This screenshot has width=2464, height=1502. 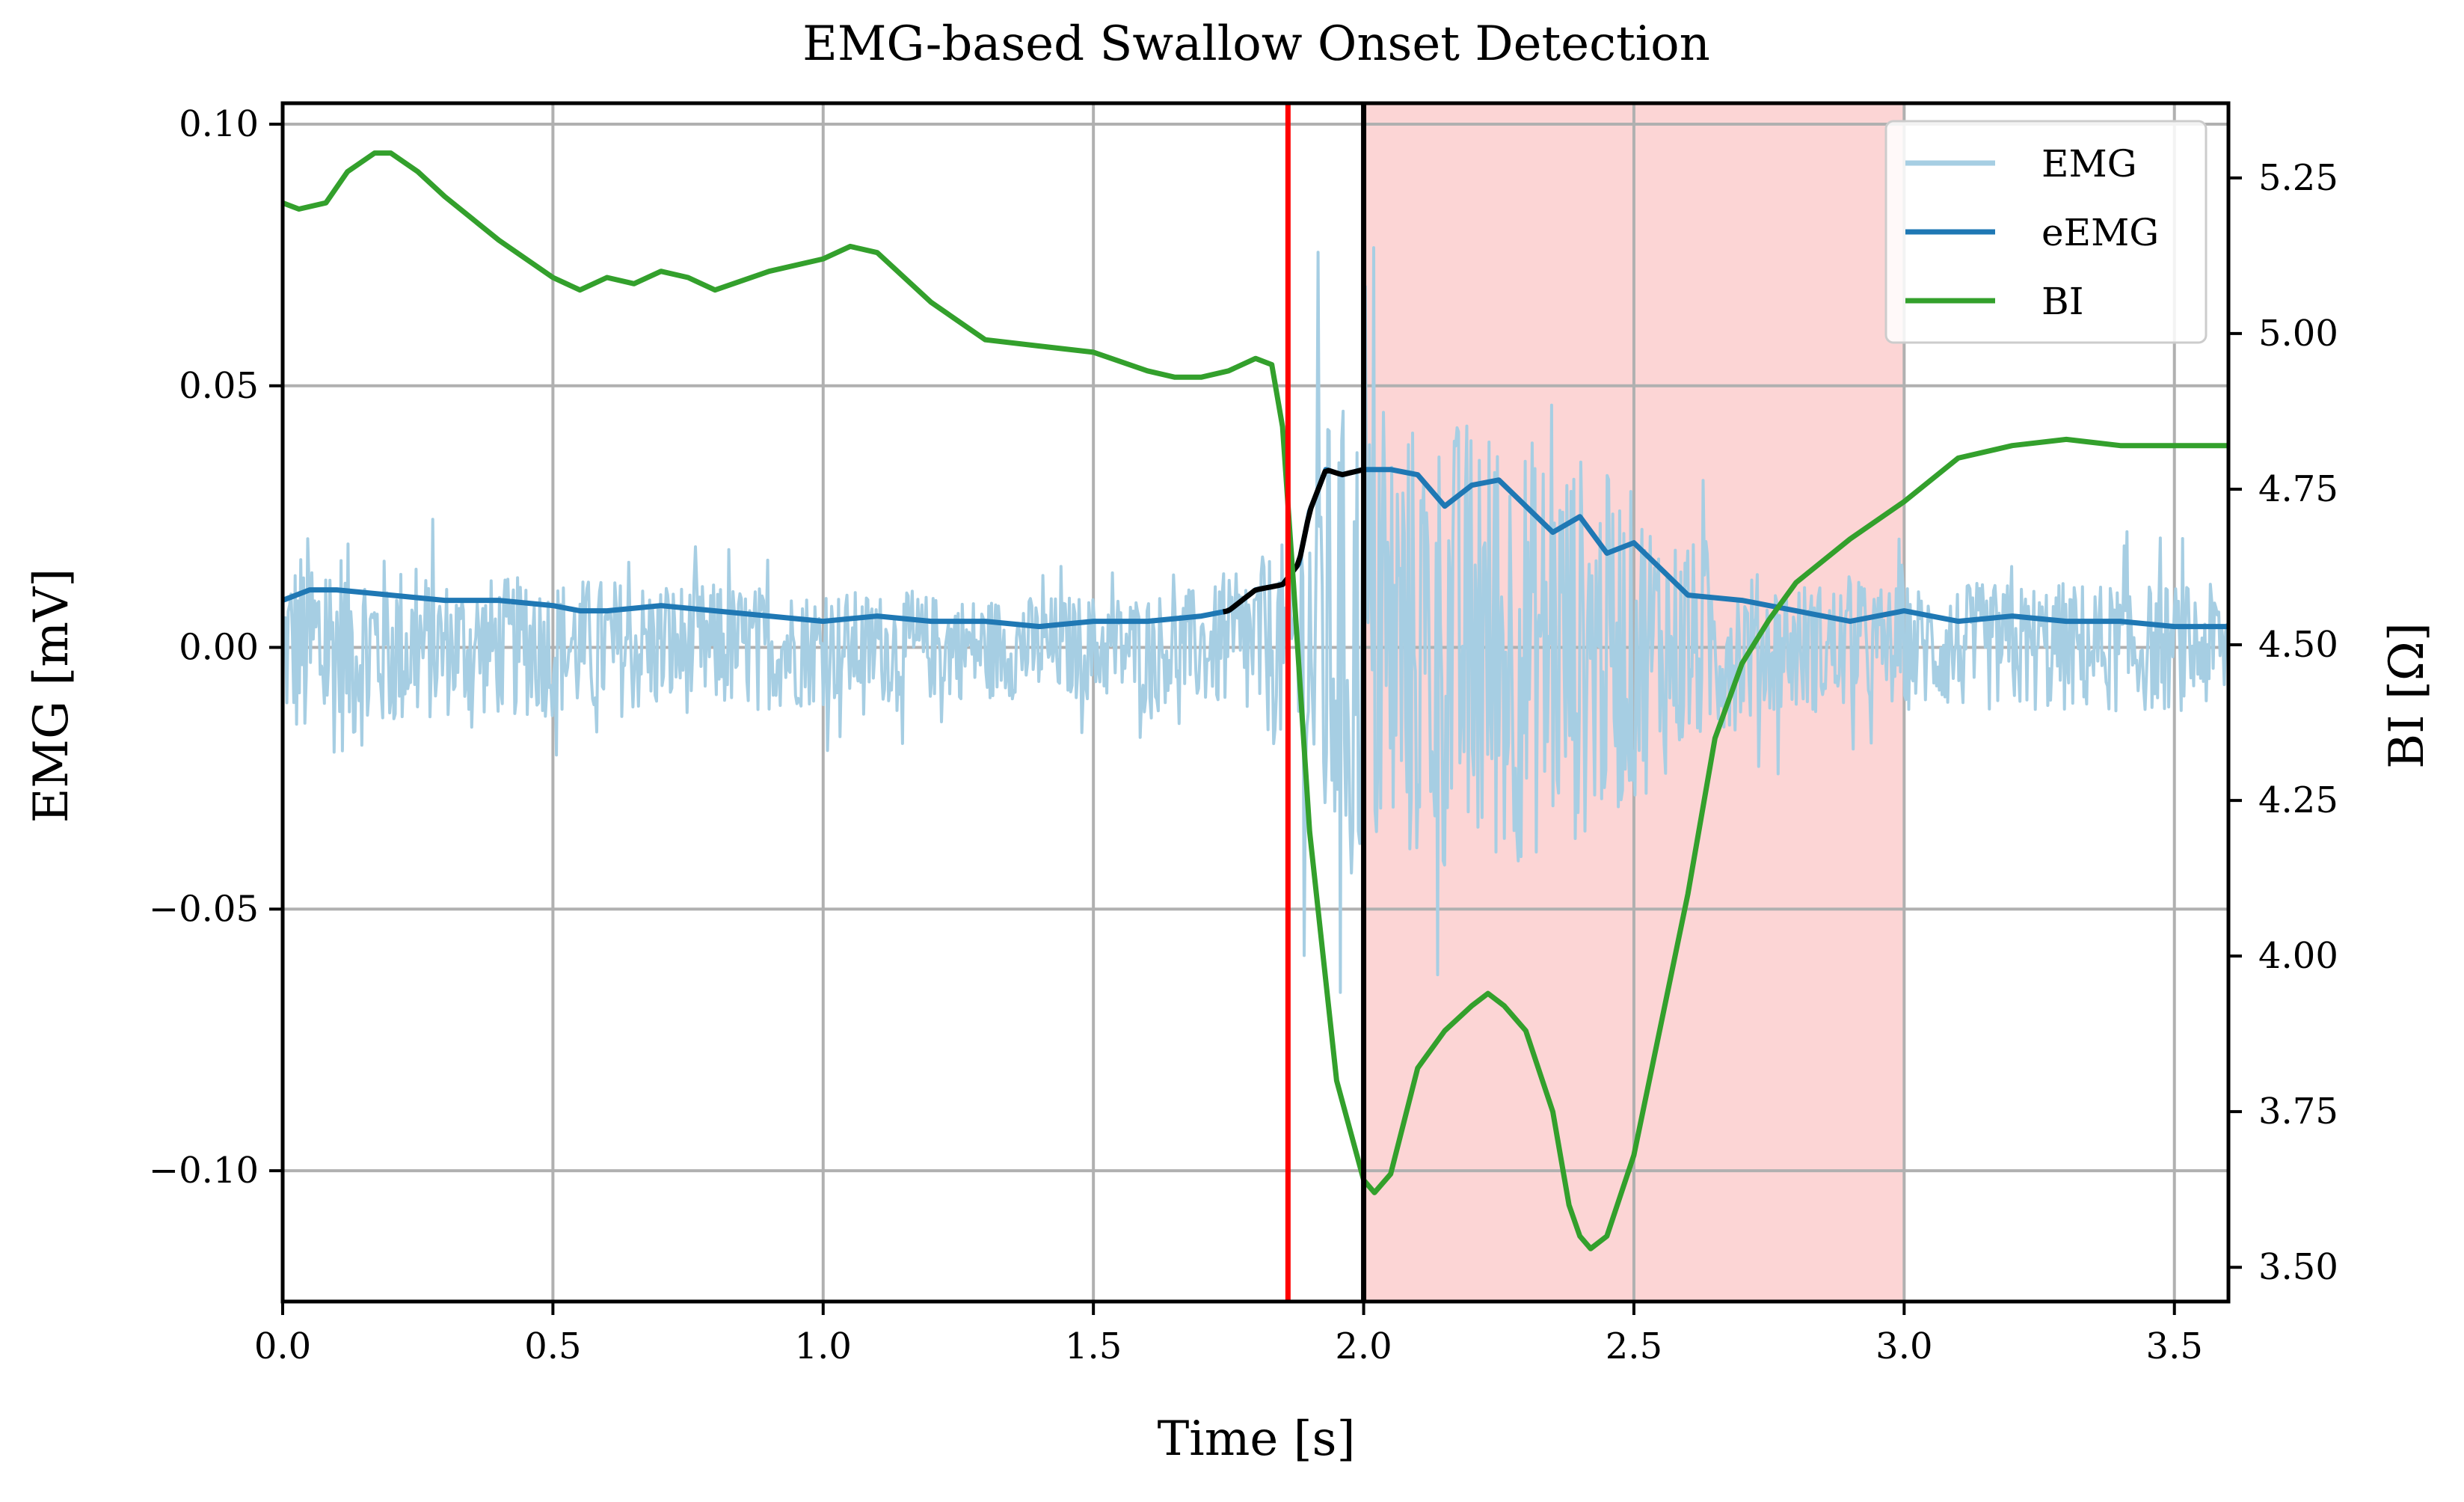 What do you see at coordinates (2298, 956) in the screenshot?
I see `y-right-tick-label: 4.00` at bounding box center [2298, 956].